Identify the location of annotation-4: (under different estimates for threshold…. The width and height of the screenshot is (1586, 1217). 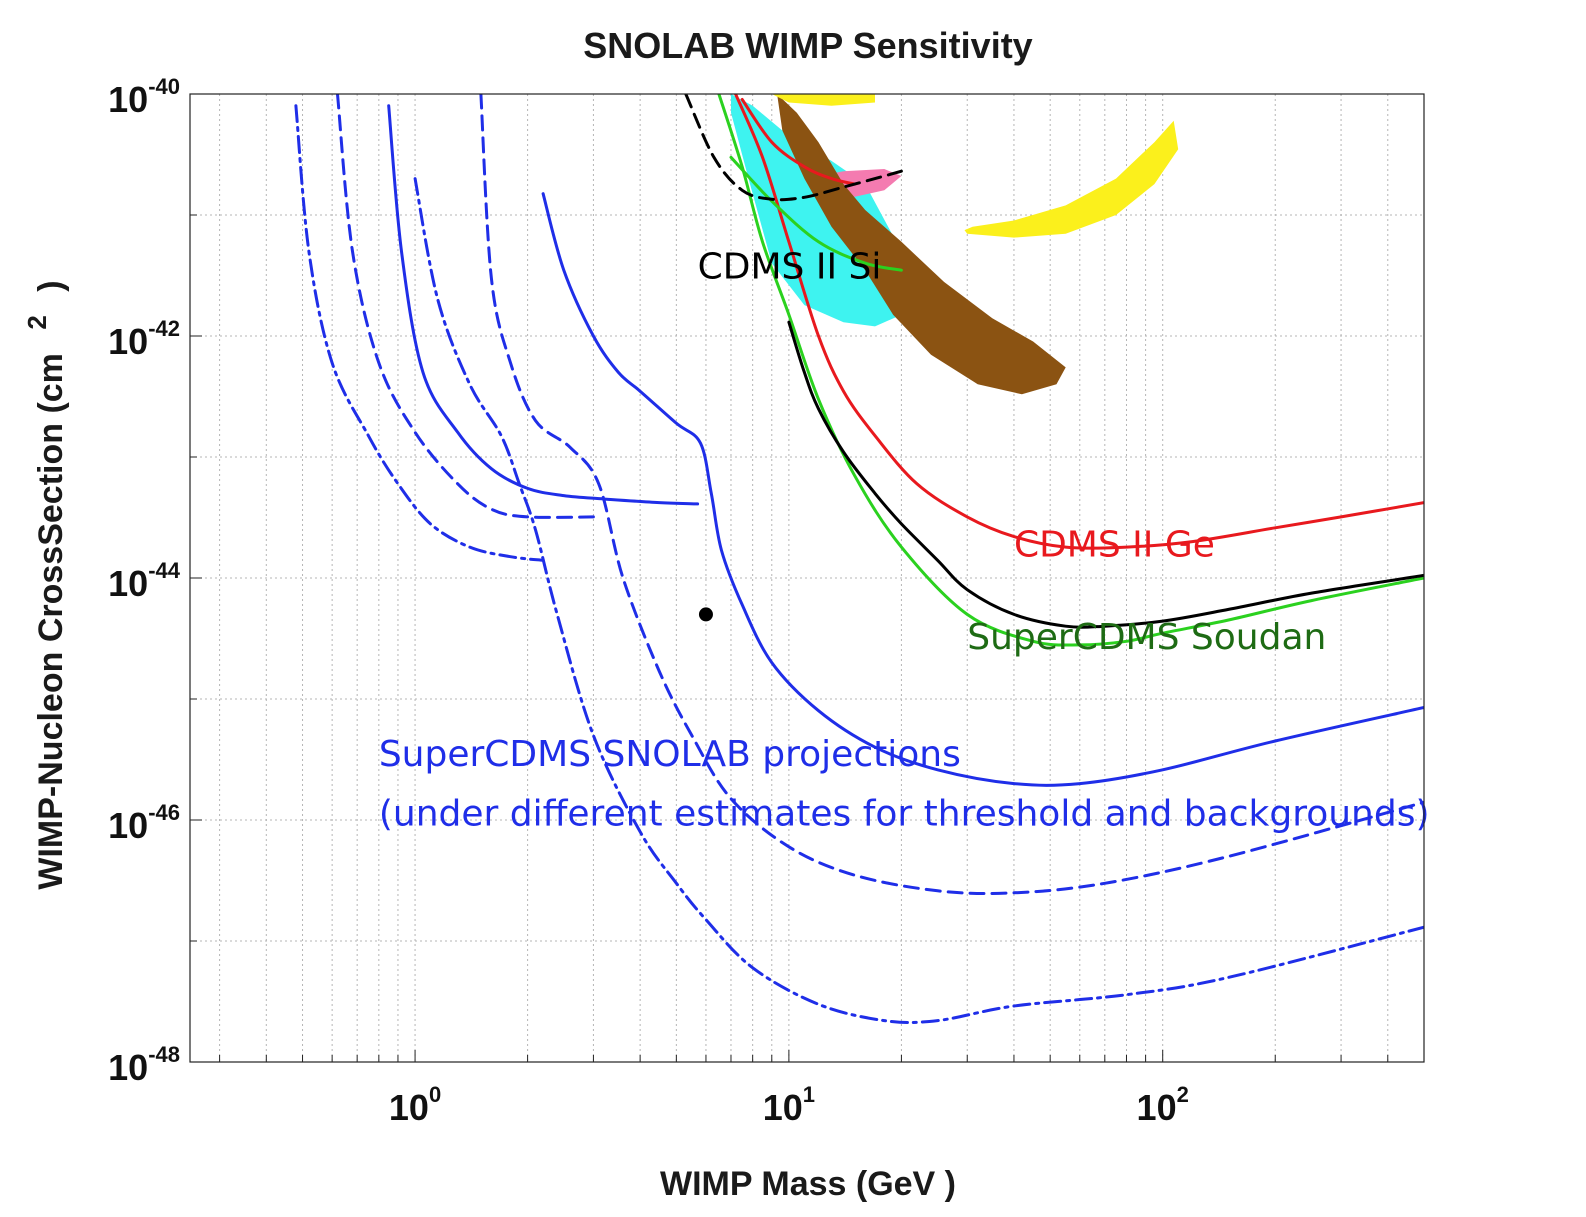
(904, 814).